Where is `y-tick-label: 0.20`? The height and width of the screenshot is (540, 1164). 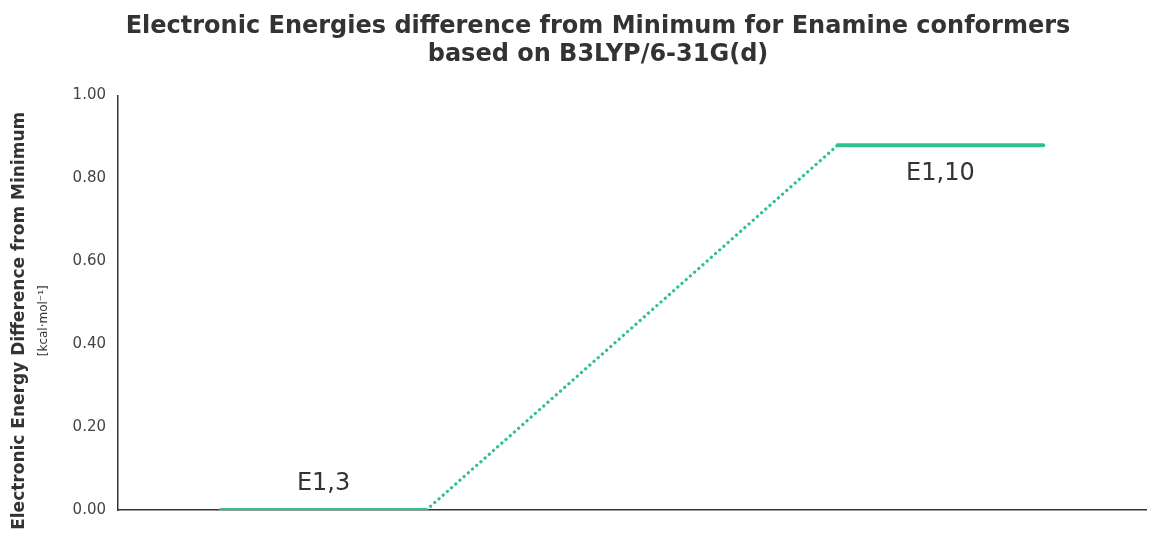
y-tick-label: 0.20 is located at coordinates (89, 426).